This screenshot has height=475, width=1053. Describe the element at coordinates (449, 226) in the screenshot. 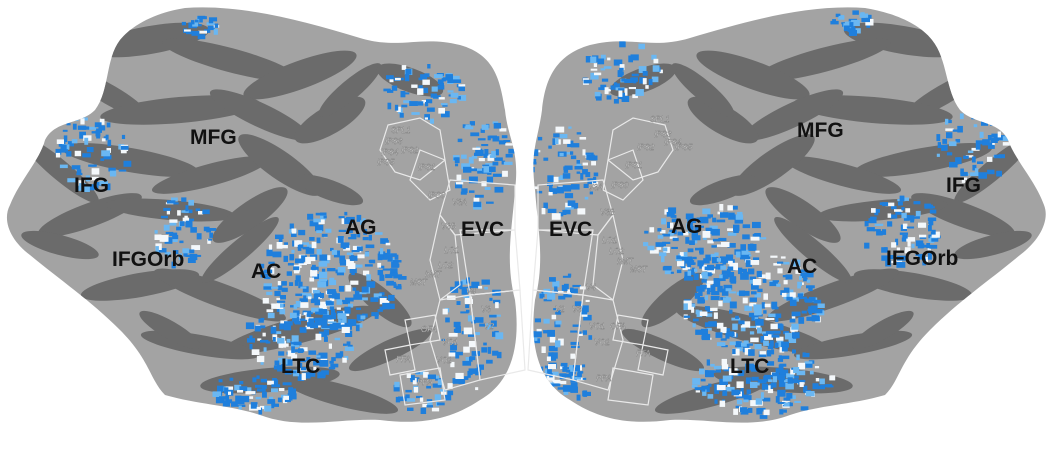

I see `left-roi-v3b: V3B` at that location.